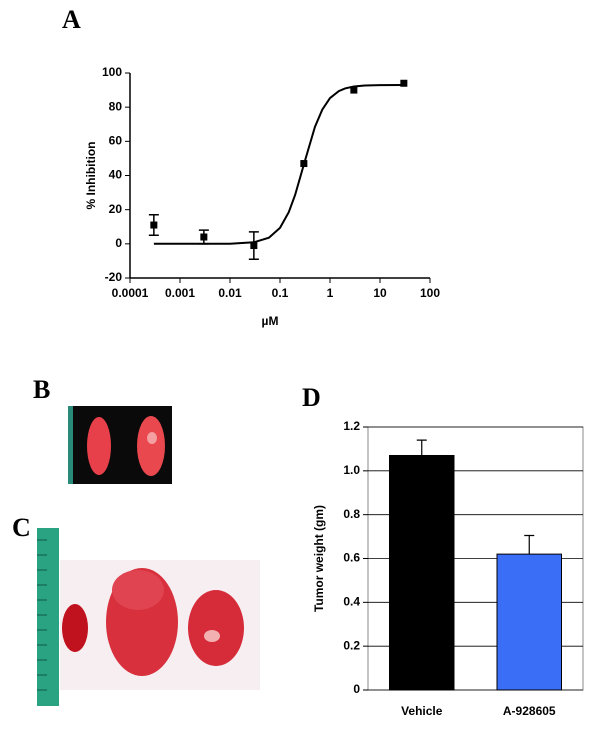 The width and height of the screenshot is (600, 729). Describe the element at coordinates (351, 470) in the screenshot. I see `y-tick-label: 1.0` at that location.